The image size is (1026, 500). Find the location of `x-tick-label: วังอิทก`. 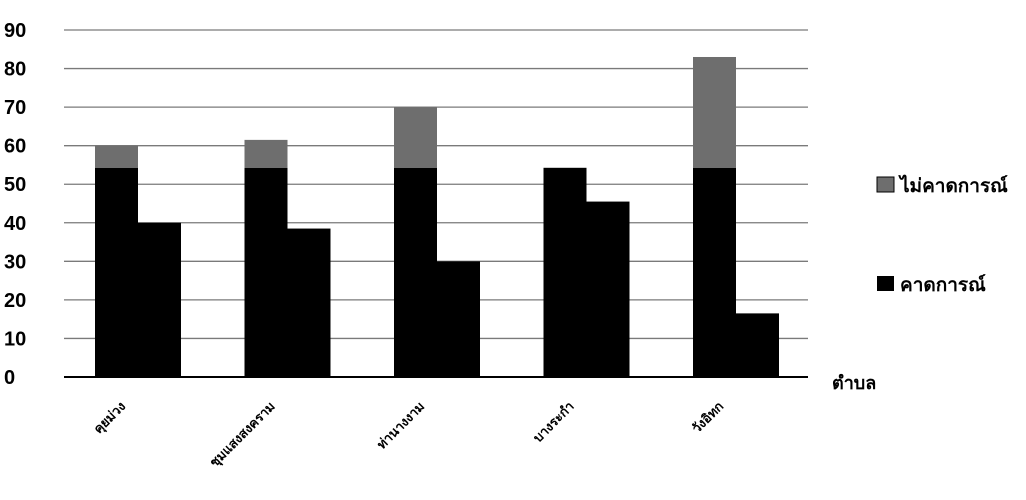

x-tick-label: วังอิทก is located at coordinates (708, 417).